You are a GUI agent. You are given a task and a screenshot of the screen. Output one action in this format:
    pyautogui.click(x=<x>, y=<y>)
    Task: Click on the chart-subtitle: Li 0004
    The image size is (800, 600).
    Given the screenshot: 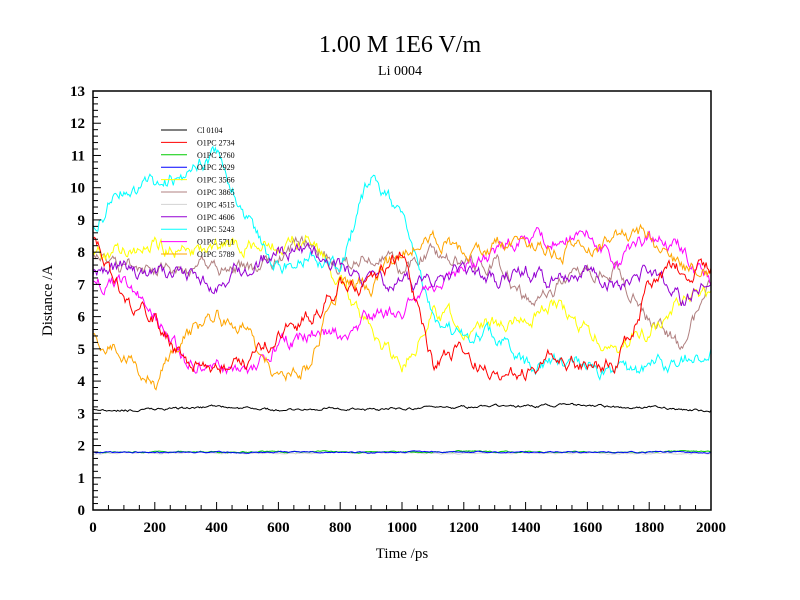 What is the action you would take?
    pyautogui.click(x=400, y=71)
    